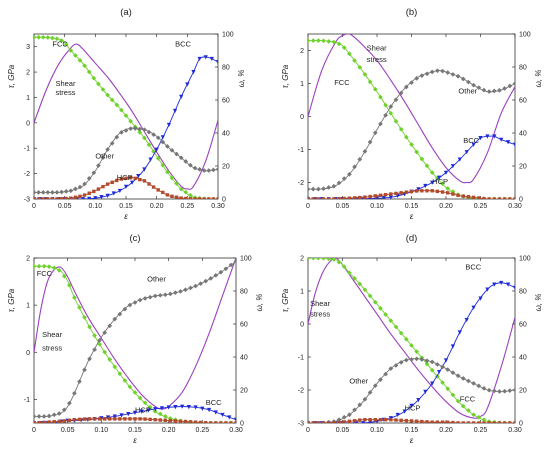  Describe the element at coordinates (301, 150) in the screenshot. I see `y-left-tick-label: -1` at that location.